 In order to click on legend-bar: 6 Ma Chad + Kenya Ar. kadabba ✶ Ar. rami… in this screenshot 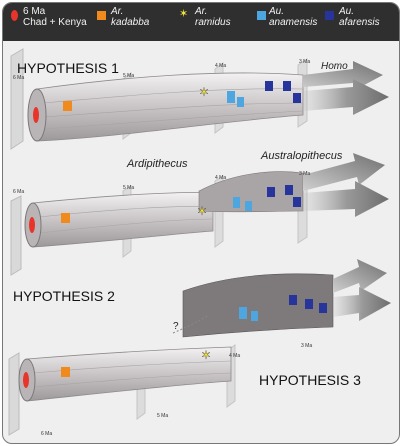, I will do `click(201, 22)`.